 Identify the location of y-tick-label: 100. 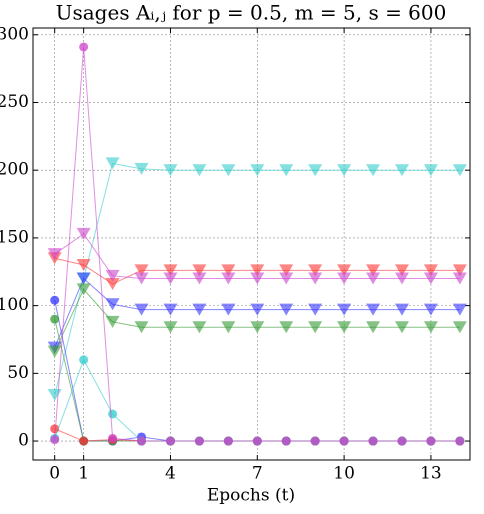
(14, 305).